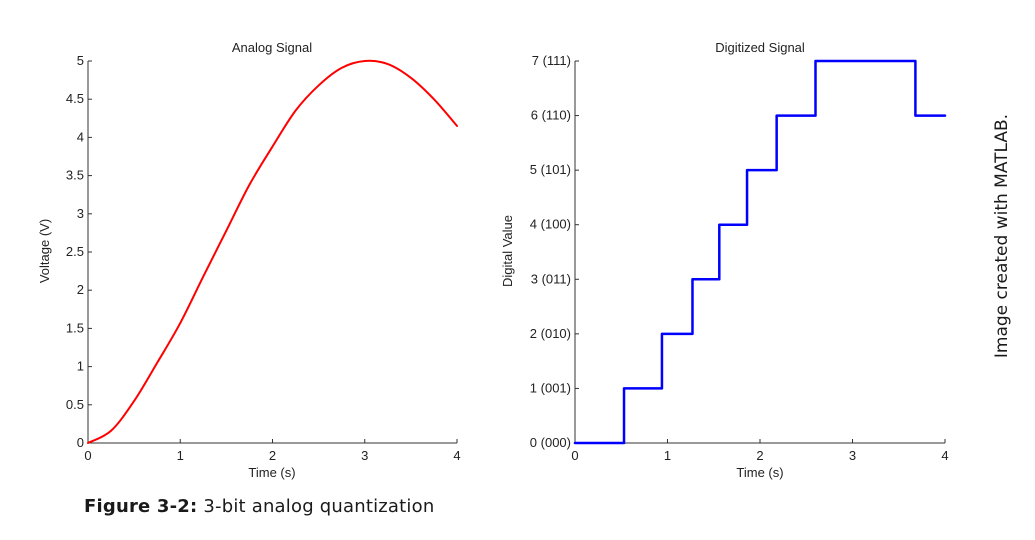 This screenshot has width=1035, height=540. What do you see at coordinates (551, 60) in the screenshot?
I see `digital-y-tick-label: 7 (111)` at bounding box center [551, 60].